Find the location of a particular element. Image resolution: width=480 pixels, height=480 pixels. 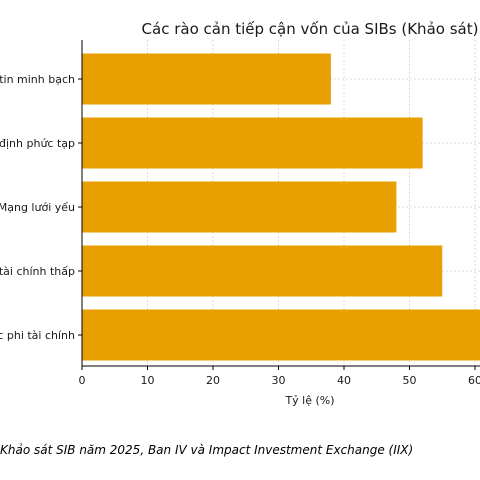

x-tick-label: 30 is located at coordinates (279, 380).